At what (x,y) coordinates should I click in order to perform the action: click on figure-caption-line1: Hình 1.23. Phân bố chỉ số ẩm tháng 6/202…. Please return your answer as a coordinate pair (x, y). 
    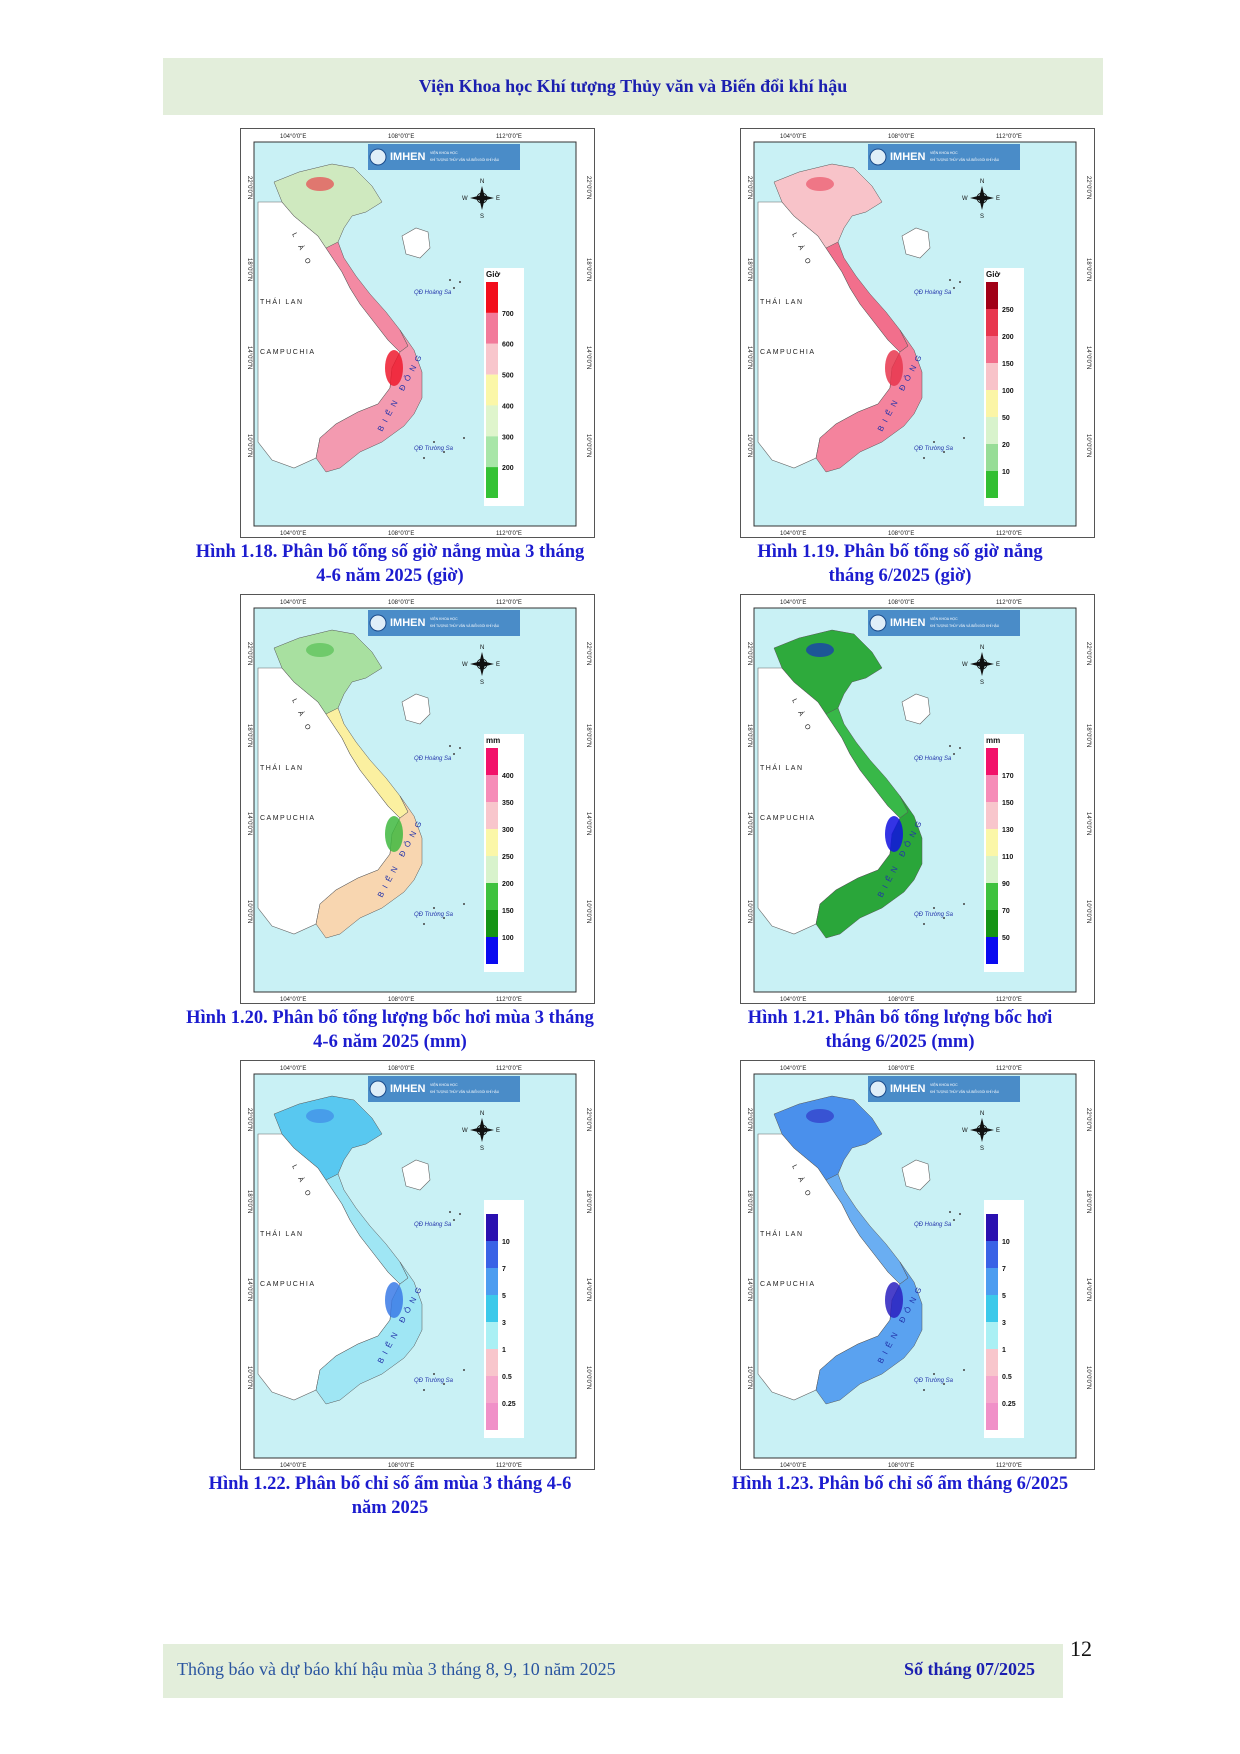
    Looking at the image, I should click on (900, 1484).